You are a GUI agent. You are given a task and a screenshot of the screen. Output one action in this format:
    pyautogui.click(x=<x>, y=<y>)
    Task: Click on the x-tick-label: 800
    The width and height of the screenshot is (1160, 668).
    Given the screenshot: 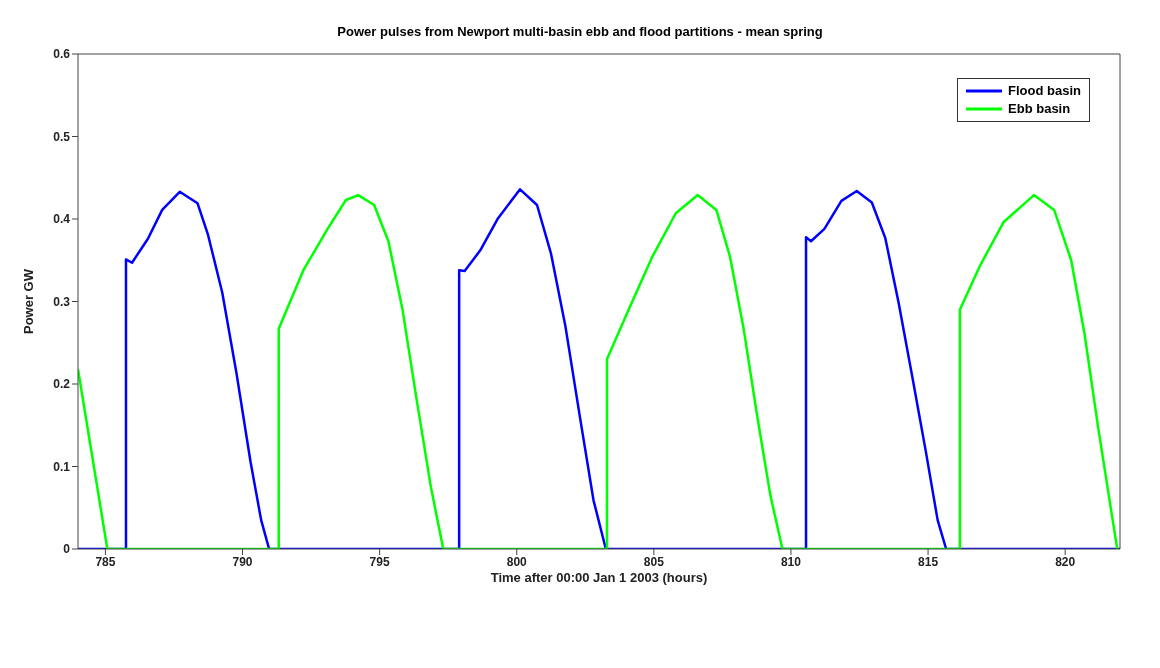 What is the action you would take?
    pyautogui.click(x=517, y=561)
    